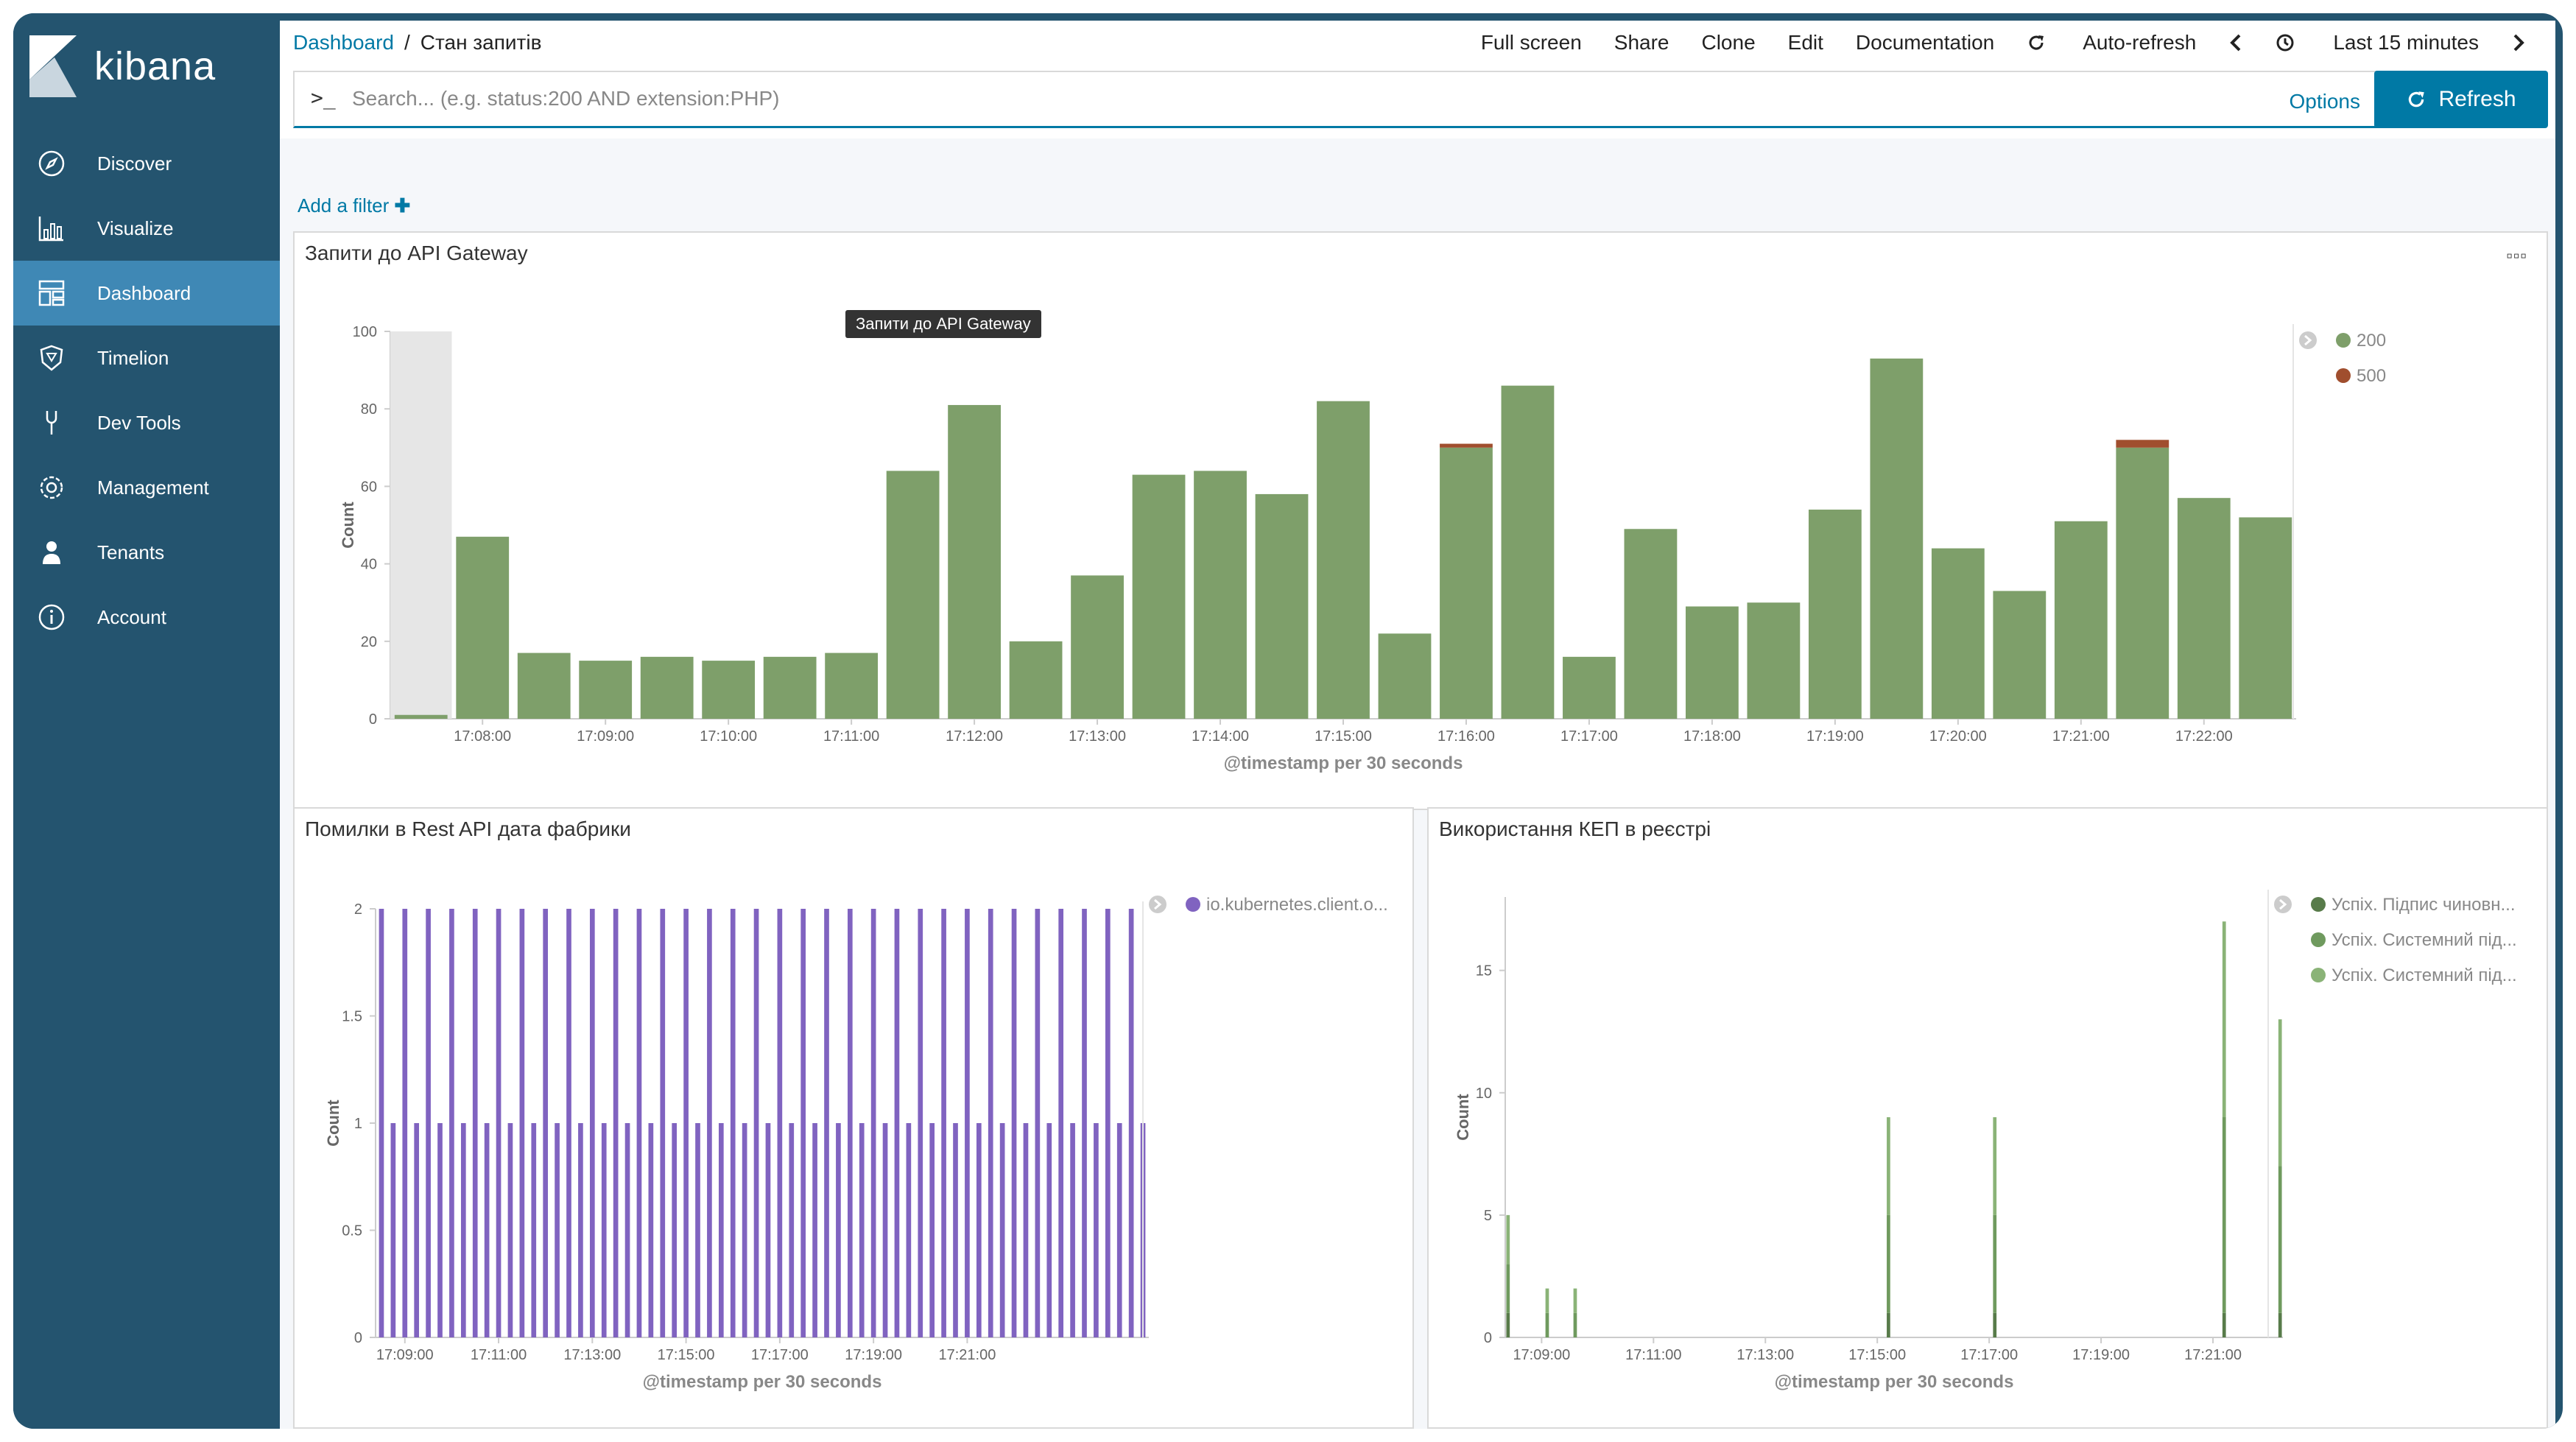 This screenshot has height=1442, width=2576. I want to click on sidebar-item-label: Management, so click(153, 487).